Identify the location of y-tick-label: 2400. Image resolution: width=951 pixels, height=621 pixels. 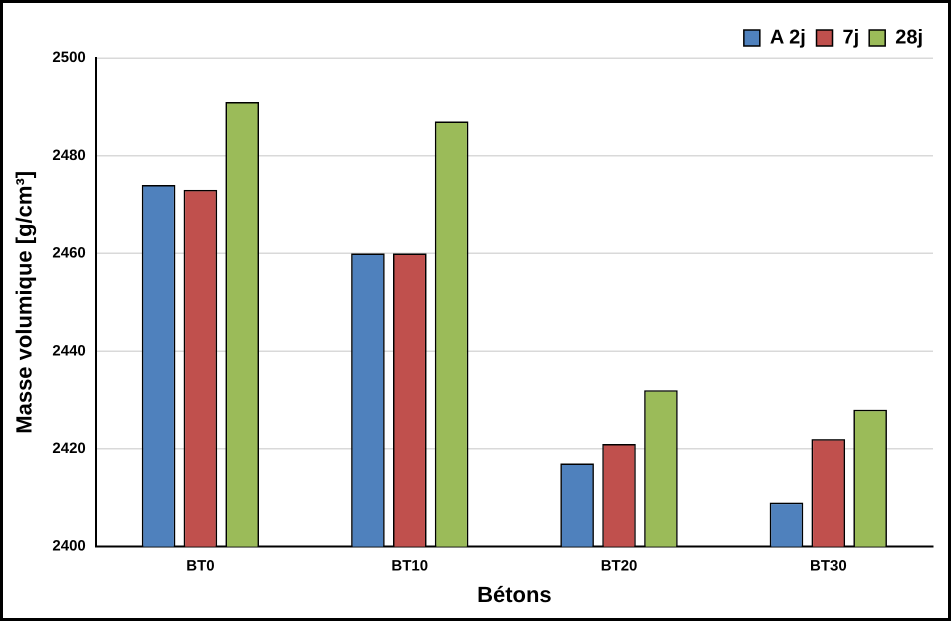
(69, 546).